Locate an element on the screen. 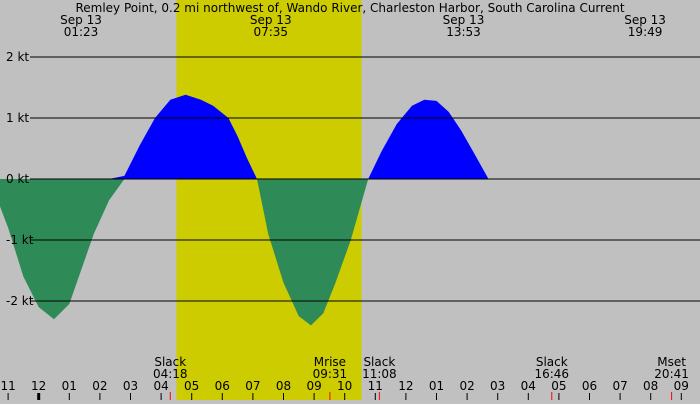  top-time-label-2: 13:53 is located at coordinates (463, 32).